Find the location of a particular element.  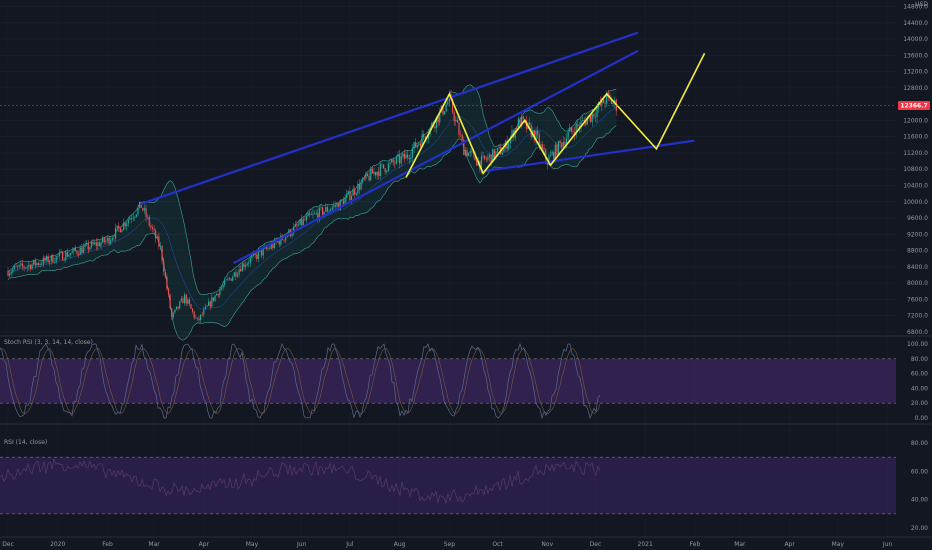

price-tick-label: 13600.0 is located at coordinates (915, 55).